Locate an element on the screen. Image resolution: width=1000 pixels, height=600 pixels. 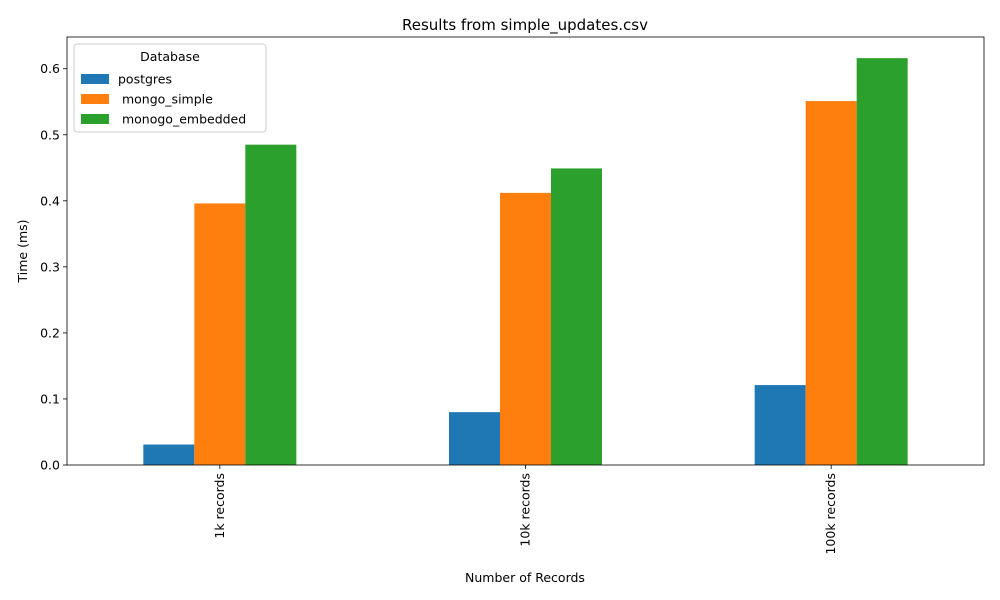
y-tick-label: 0.5 is located at coordinates (50, 134).